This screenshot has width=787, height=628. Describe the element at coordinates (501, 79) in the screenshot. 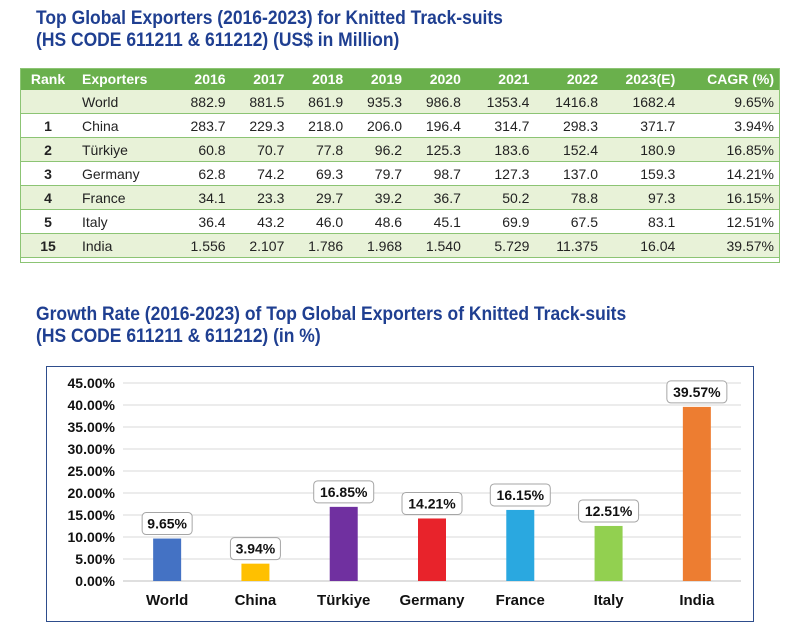

I see `table-header-cell: 2021` at that location.